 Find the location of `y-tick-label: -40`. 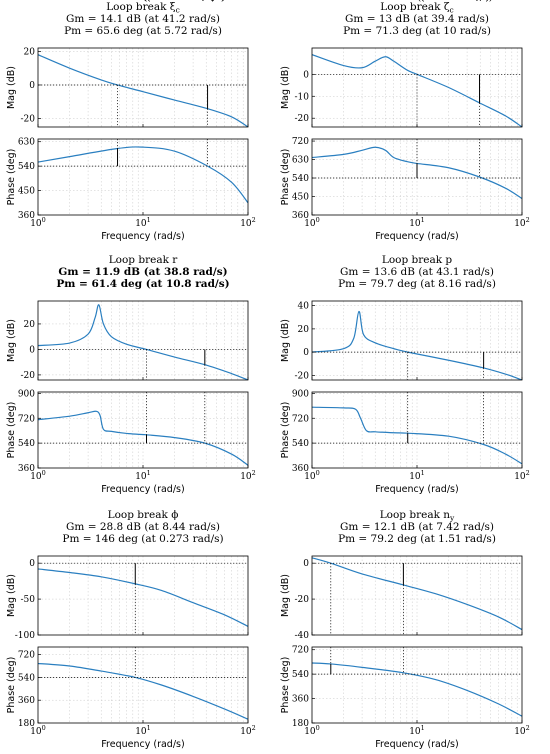

y-tick-label: -40 is located at coordinates (302, 636).